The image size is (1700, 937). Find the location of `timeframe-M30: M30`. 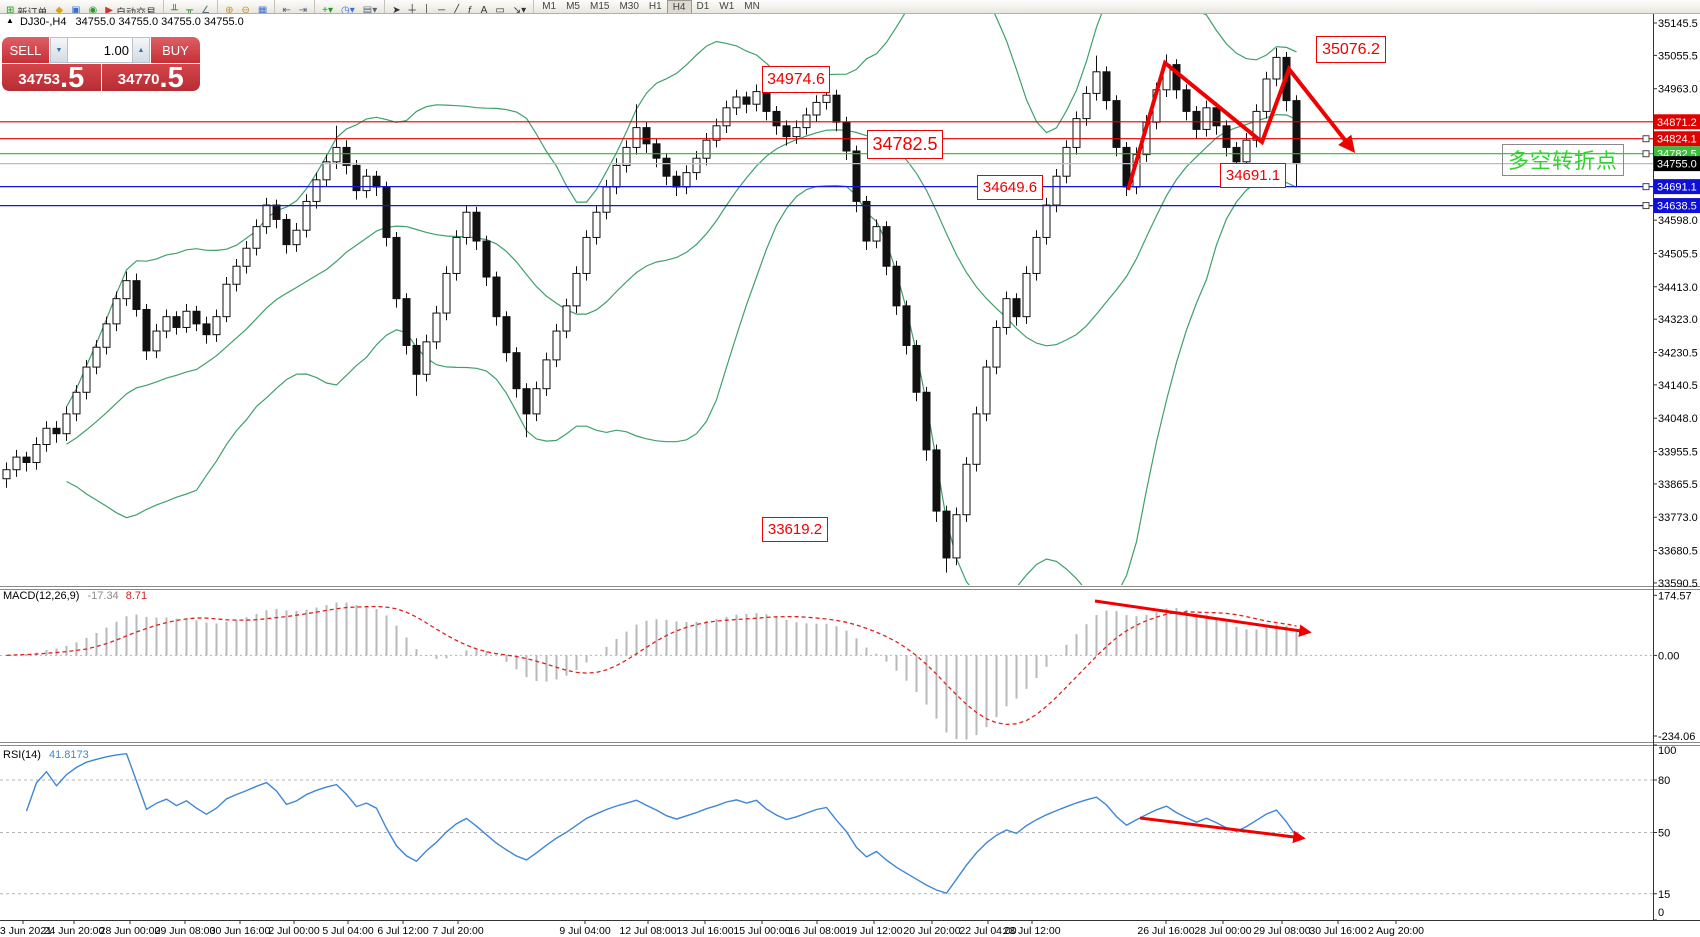

timeframe-M30: M30 is located at coordinates (629, 6).